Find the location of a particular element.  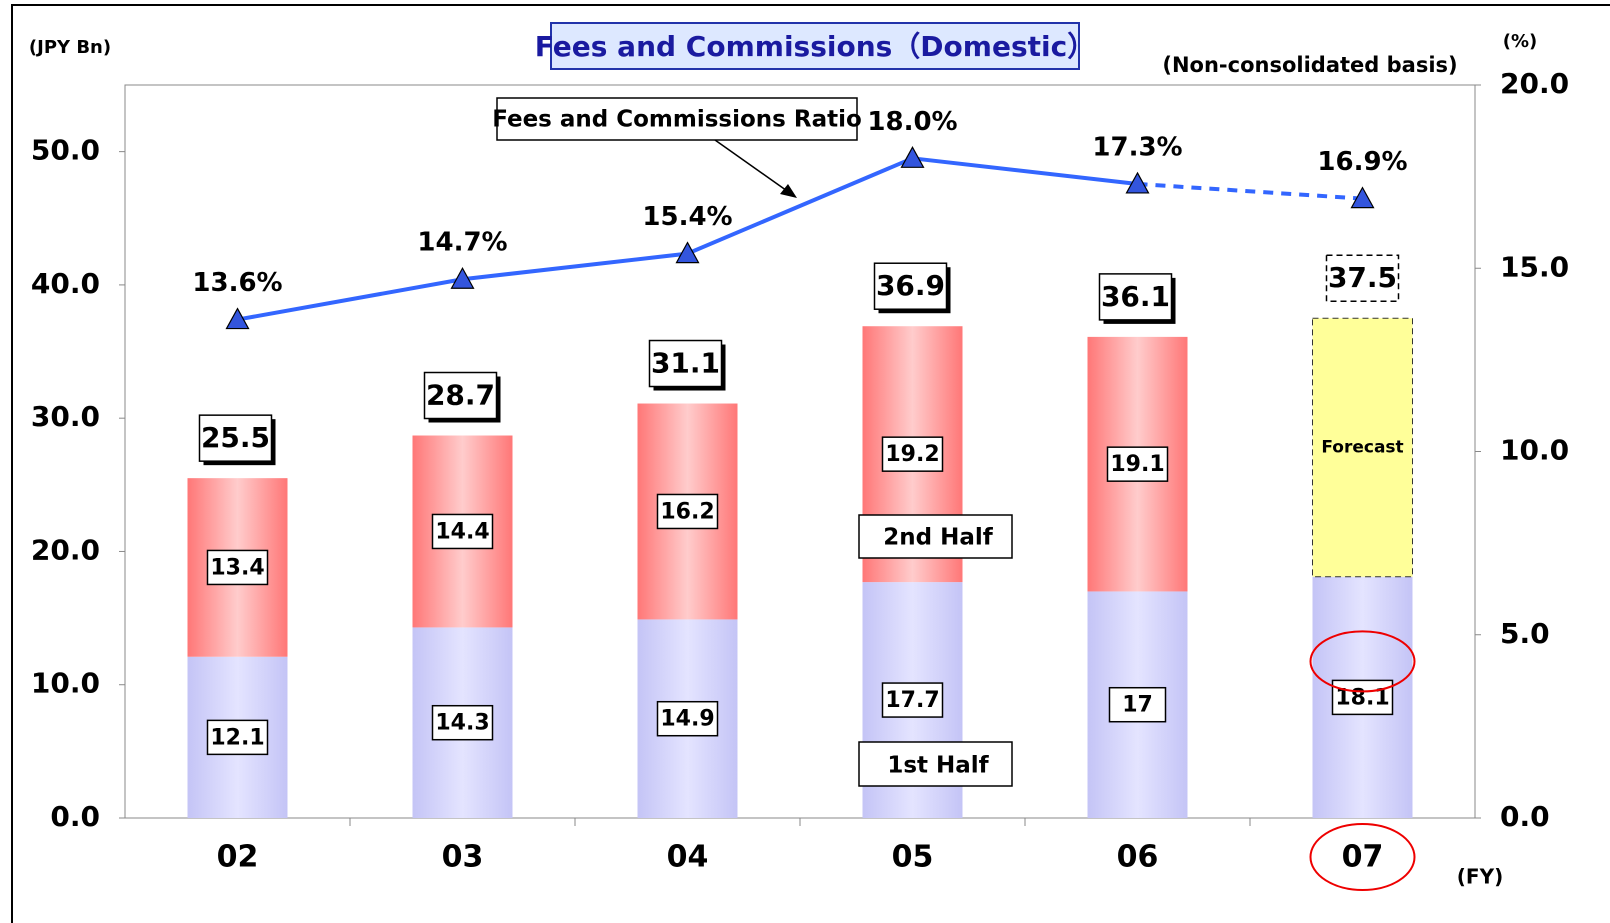

total-label: 36.1 is located at coordinates (1135, 296).